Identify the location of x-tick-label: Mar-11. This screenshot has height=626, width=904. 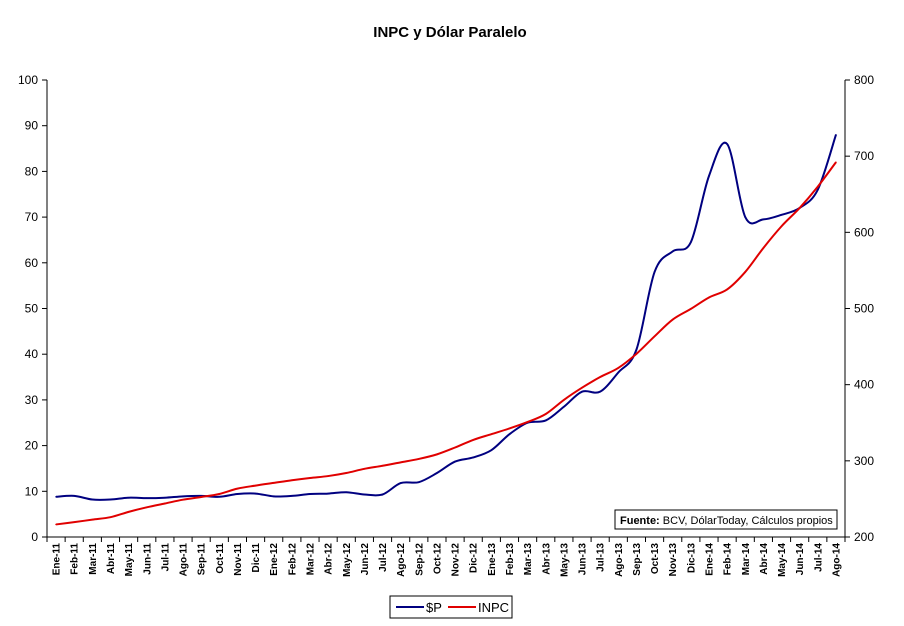
(93, 559).